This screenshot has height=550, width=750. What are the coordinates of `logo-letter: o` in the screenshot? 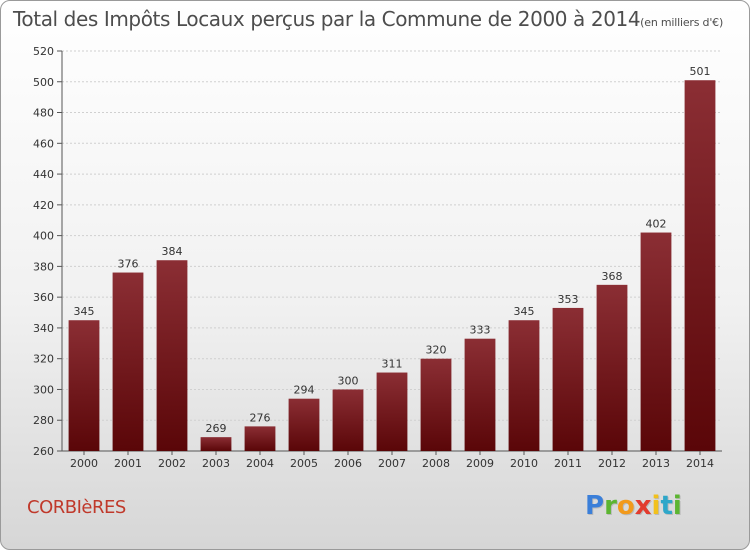 It's located at (625, 506).